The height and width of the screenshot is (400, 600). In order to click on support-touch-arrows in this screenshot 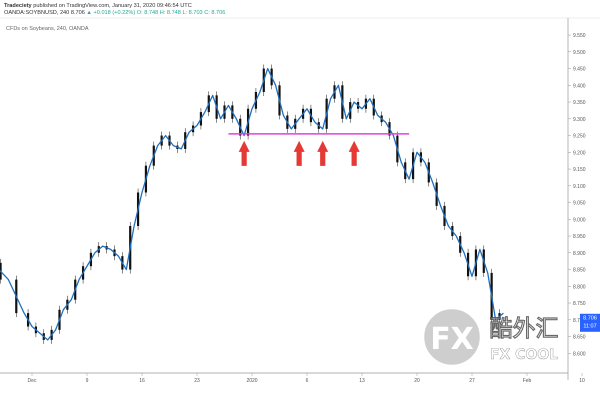, I will do `click(299, 153)`.